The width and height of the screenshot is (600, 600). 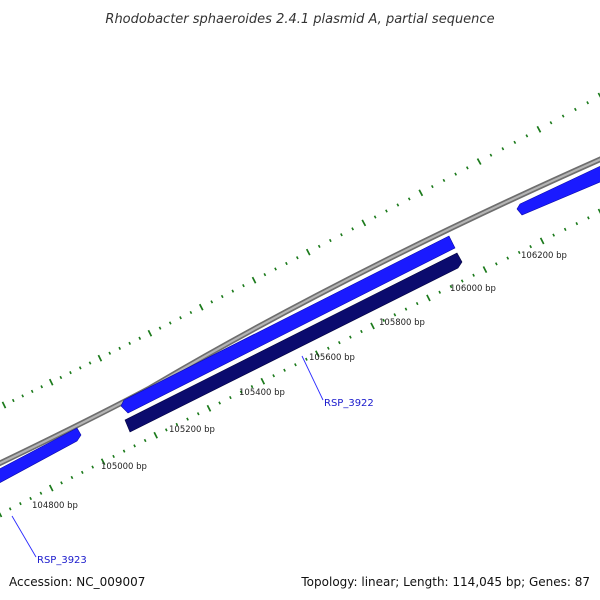 I want to click on gene-label-rsp-3922: RSP_3922, so click(x=337, y=382).